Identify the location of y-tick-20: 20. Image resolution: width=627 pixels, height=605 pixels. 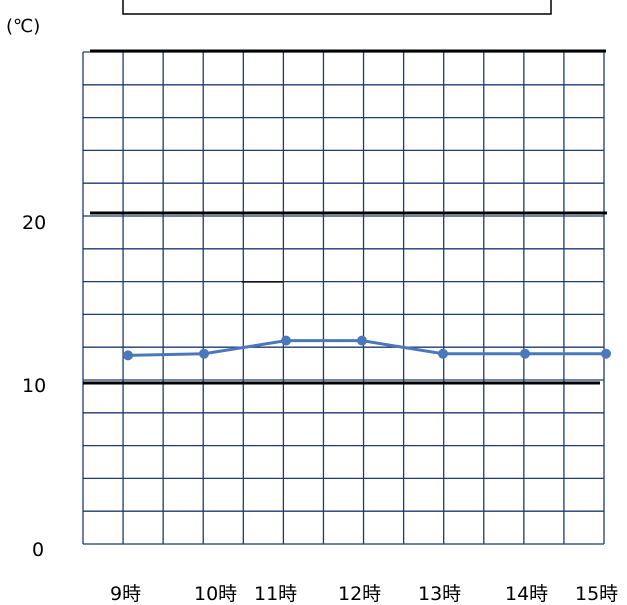
(34, 223).